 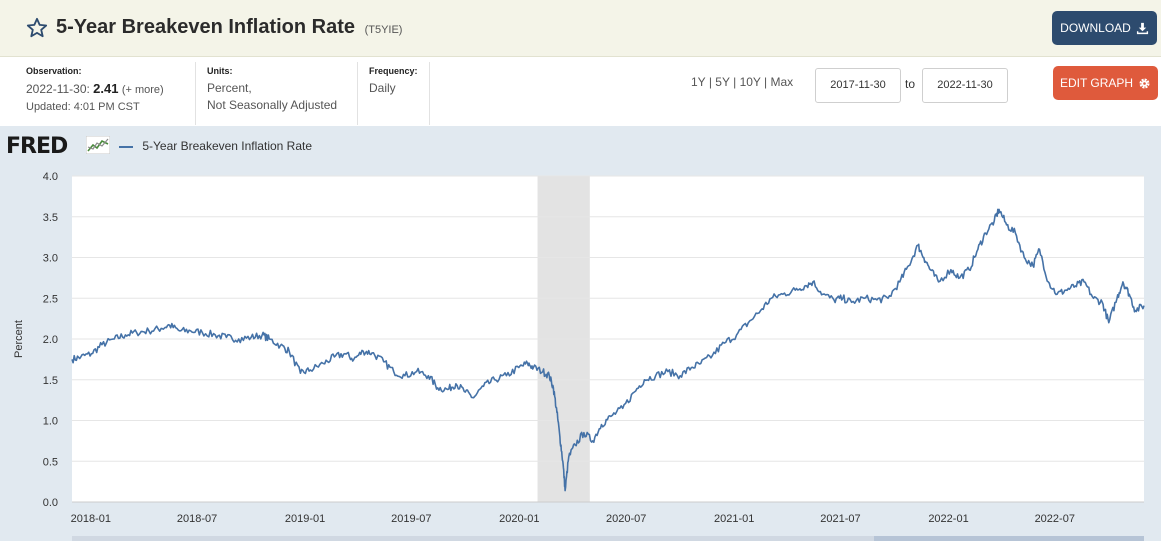 I want to click on y-tick-label: 2.5, so click(x=50, y=299).